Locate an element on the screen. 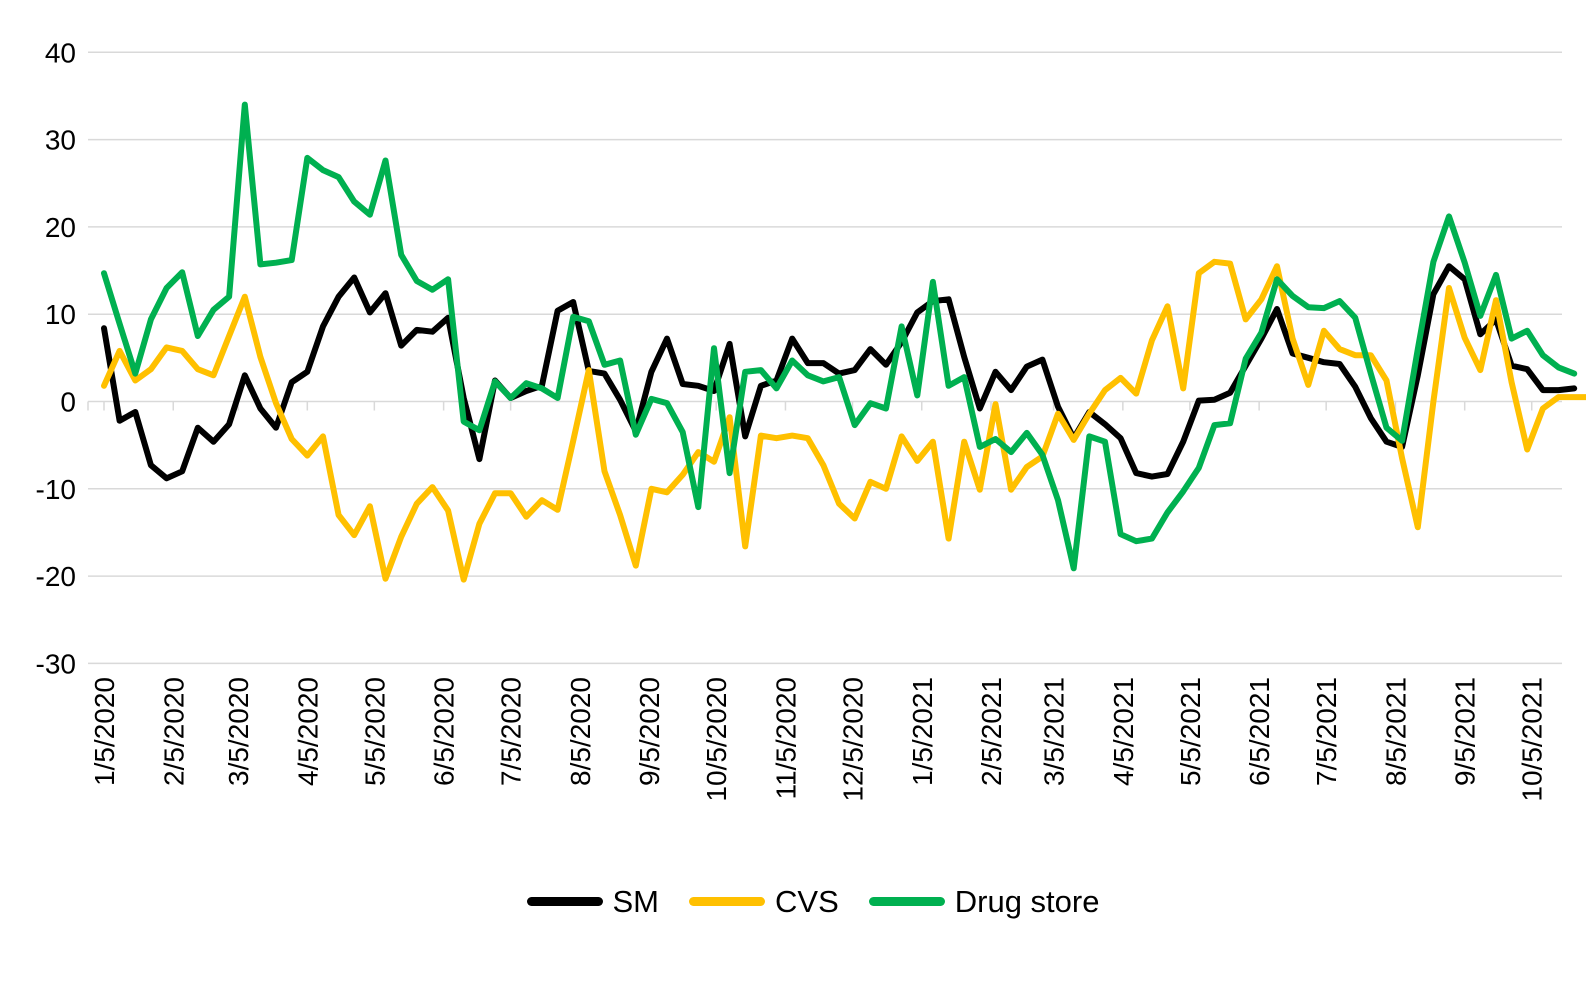  x-axis-label: 2/5/2021 is located at coordinates (991, 731).